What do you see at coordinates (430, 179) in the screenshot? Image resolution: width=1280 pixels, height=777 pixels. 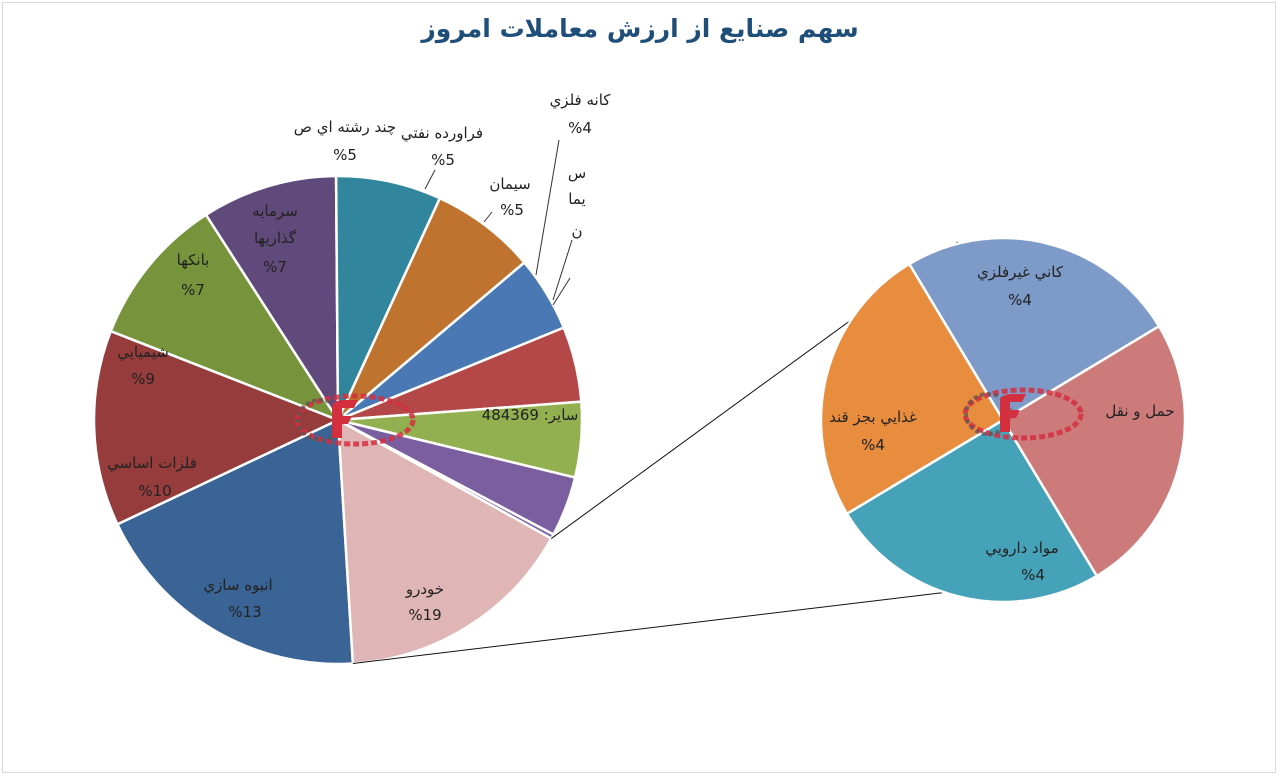 I see `leader-naftifaravarde` at bounding box center [430, 179].